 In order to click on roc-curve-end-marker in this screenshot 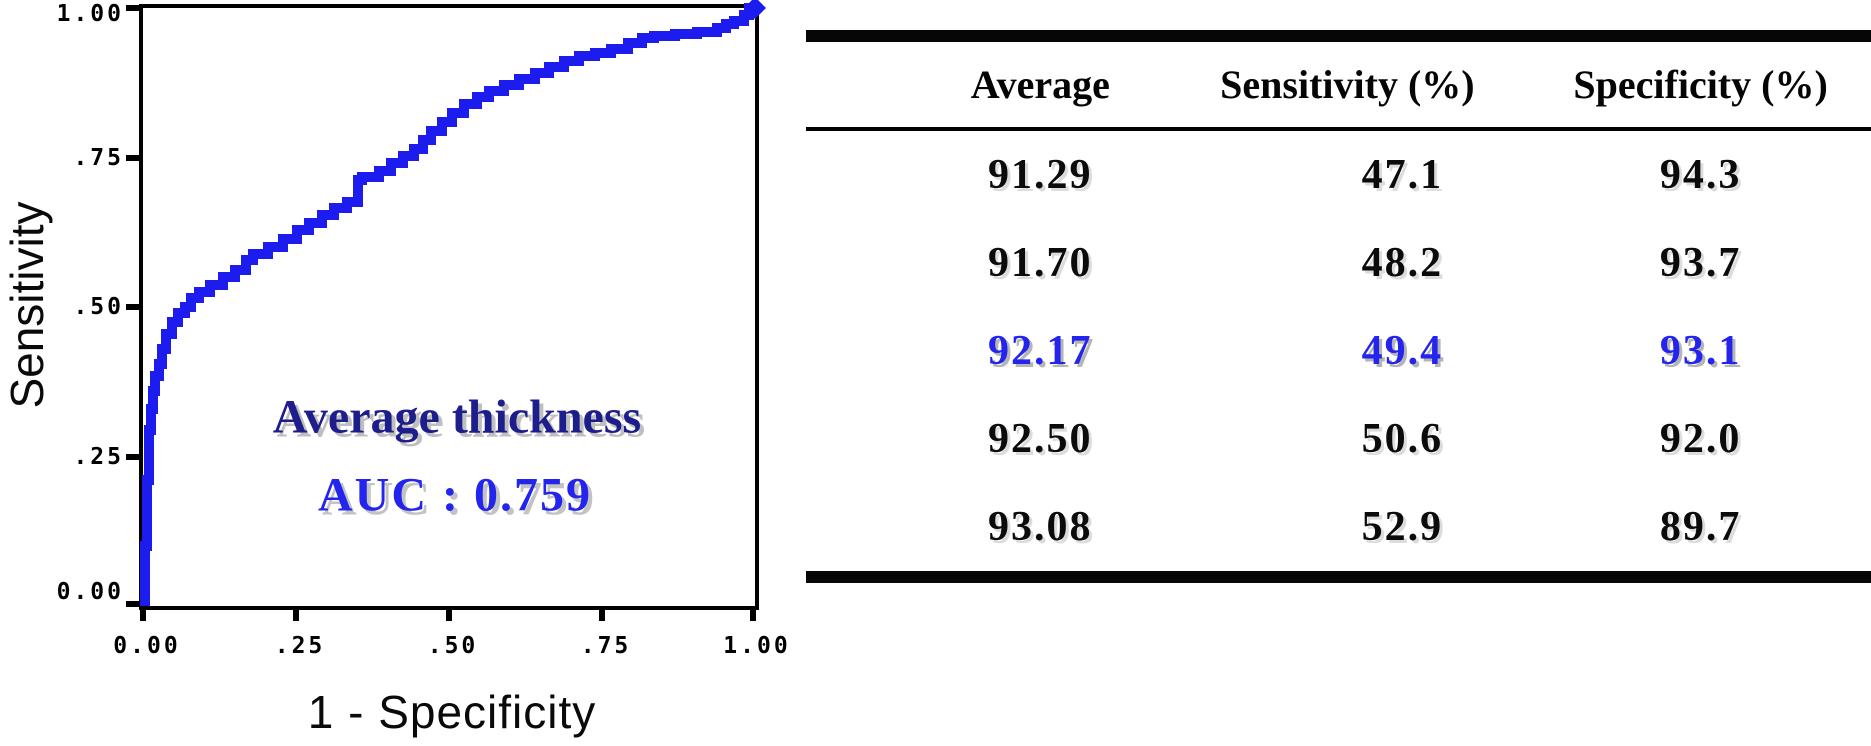, I will do `click(755, 9)`.